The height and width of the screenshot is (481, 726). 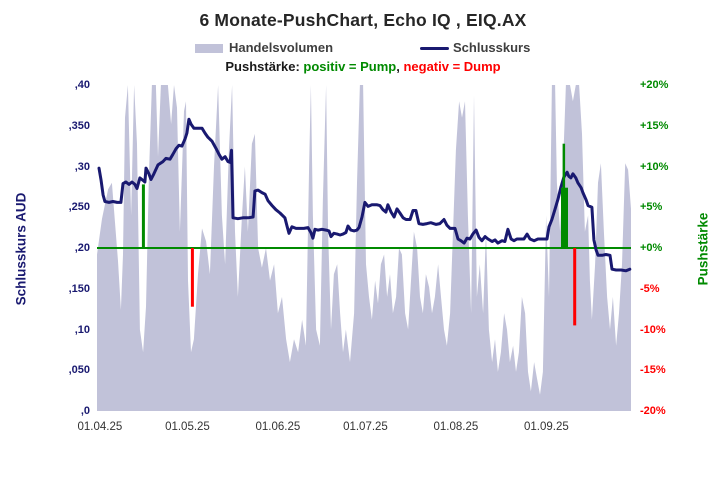 I want to click on tick-label: +10%, so click(x=654, y=166).